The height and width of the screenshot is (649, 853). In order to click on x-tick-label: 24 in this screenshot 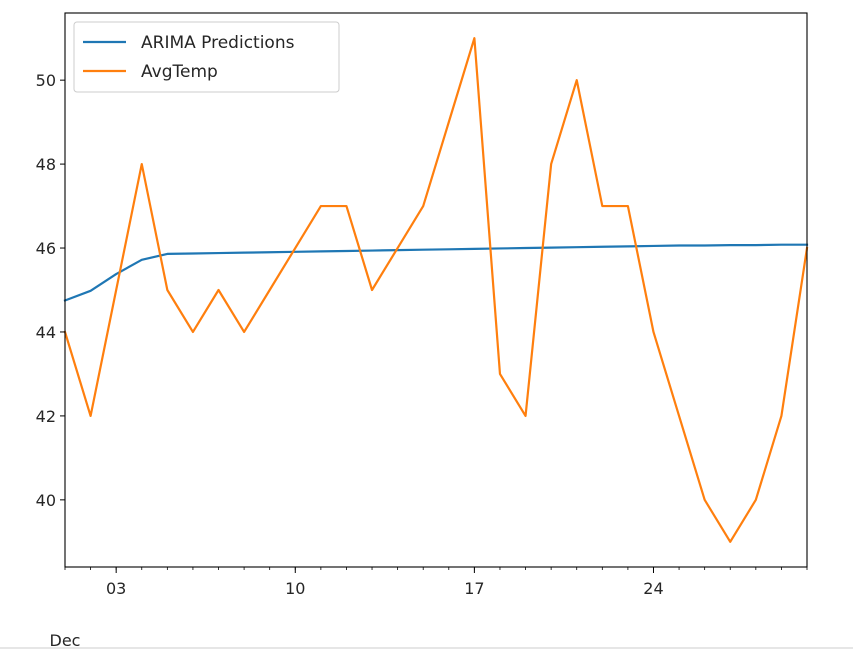, I will do `click(653, 588)`.